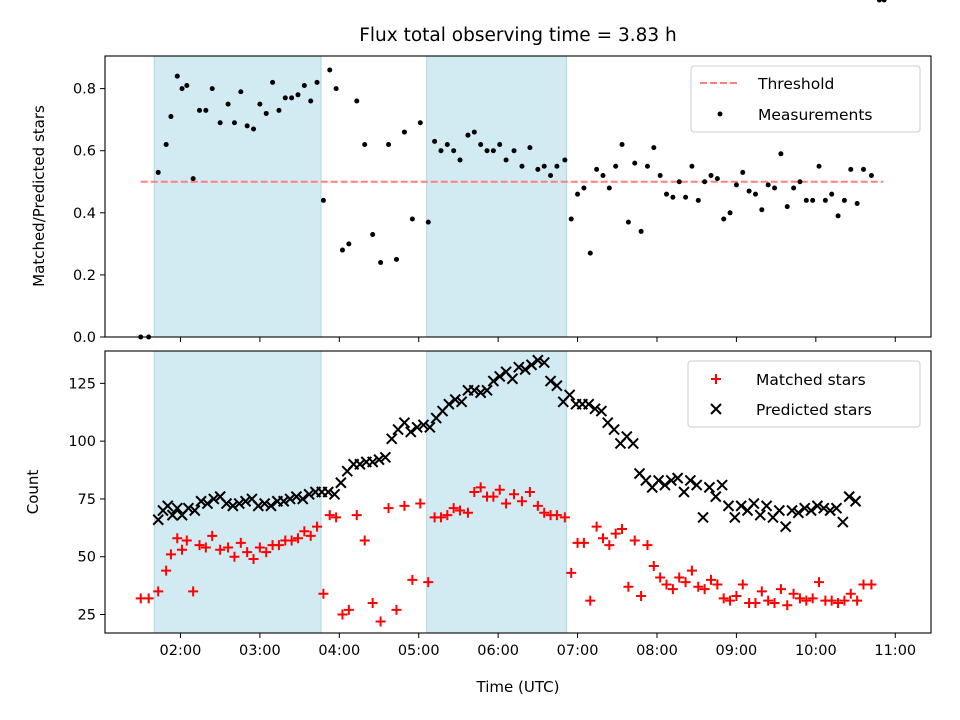  I want to click on legend-predicted-swatch, so click(716, 409).